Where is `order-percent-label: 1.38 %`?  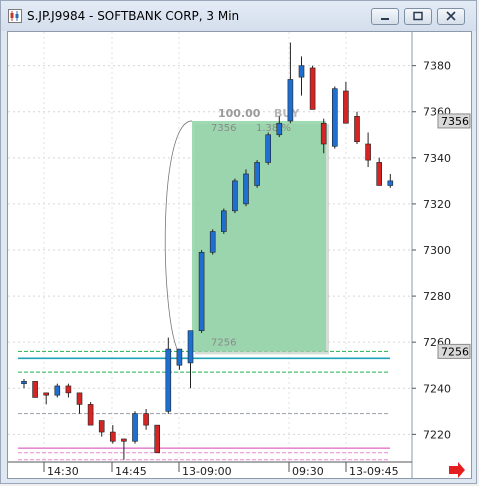 order-percent-label: 1.38 % is located at coordinates (273, 128).